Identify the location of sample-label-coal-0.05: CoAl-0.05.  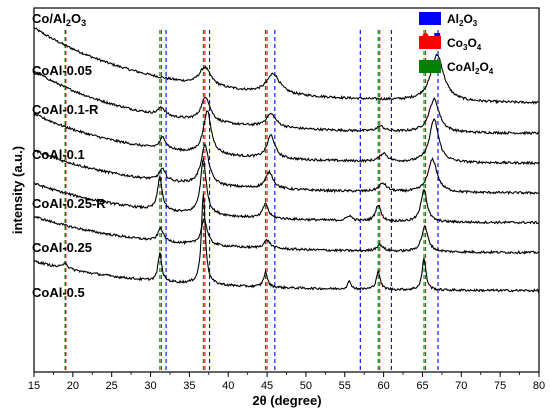
(62, 70).